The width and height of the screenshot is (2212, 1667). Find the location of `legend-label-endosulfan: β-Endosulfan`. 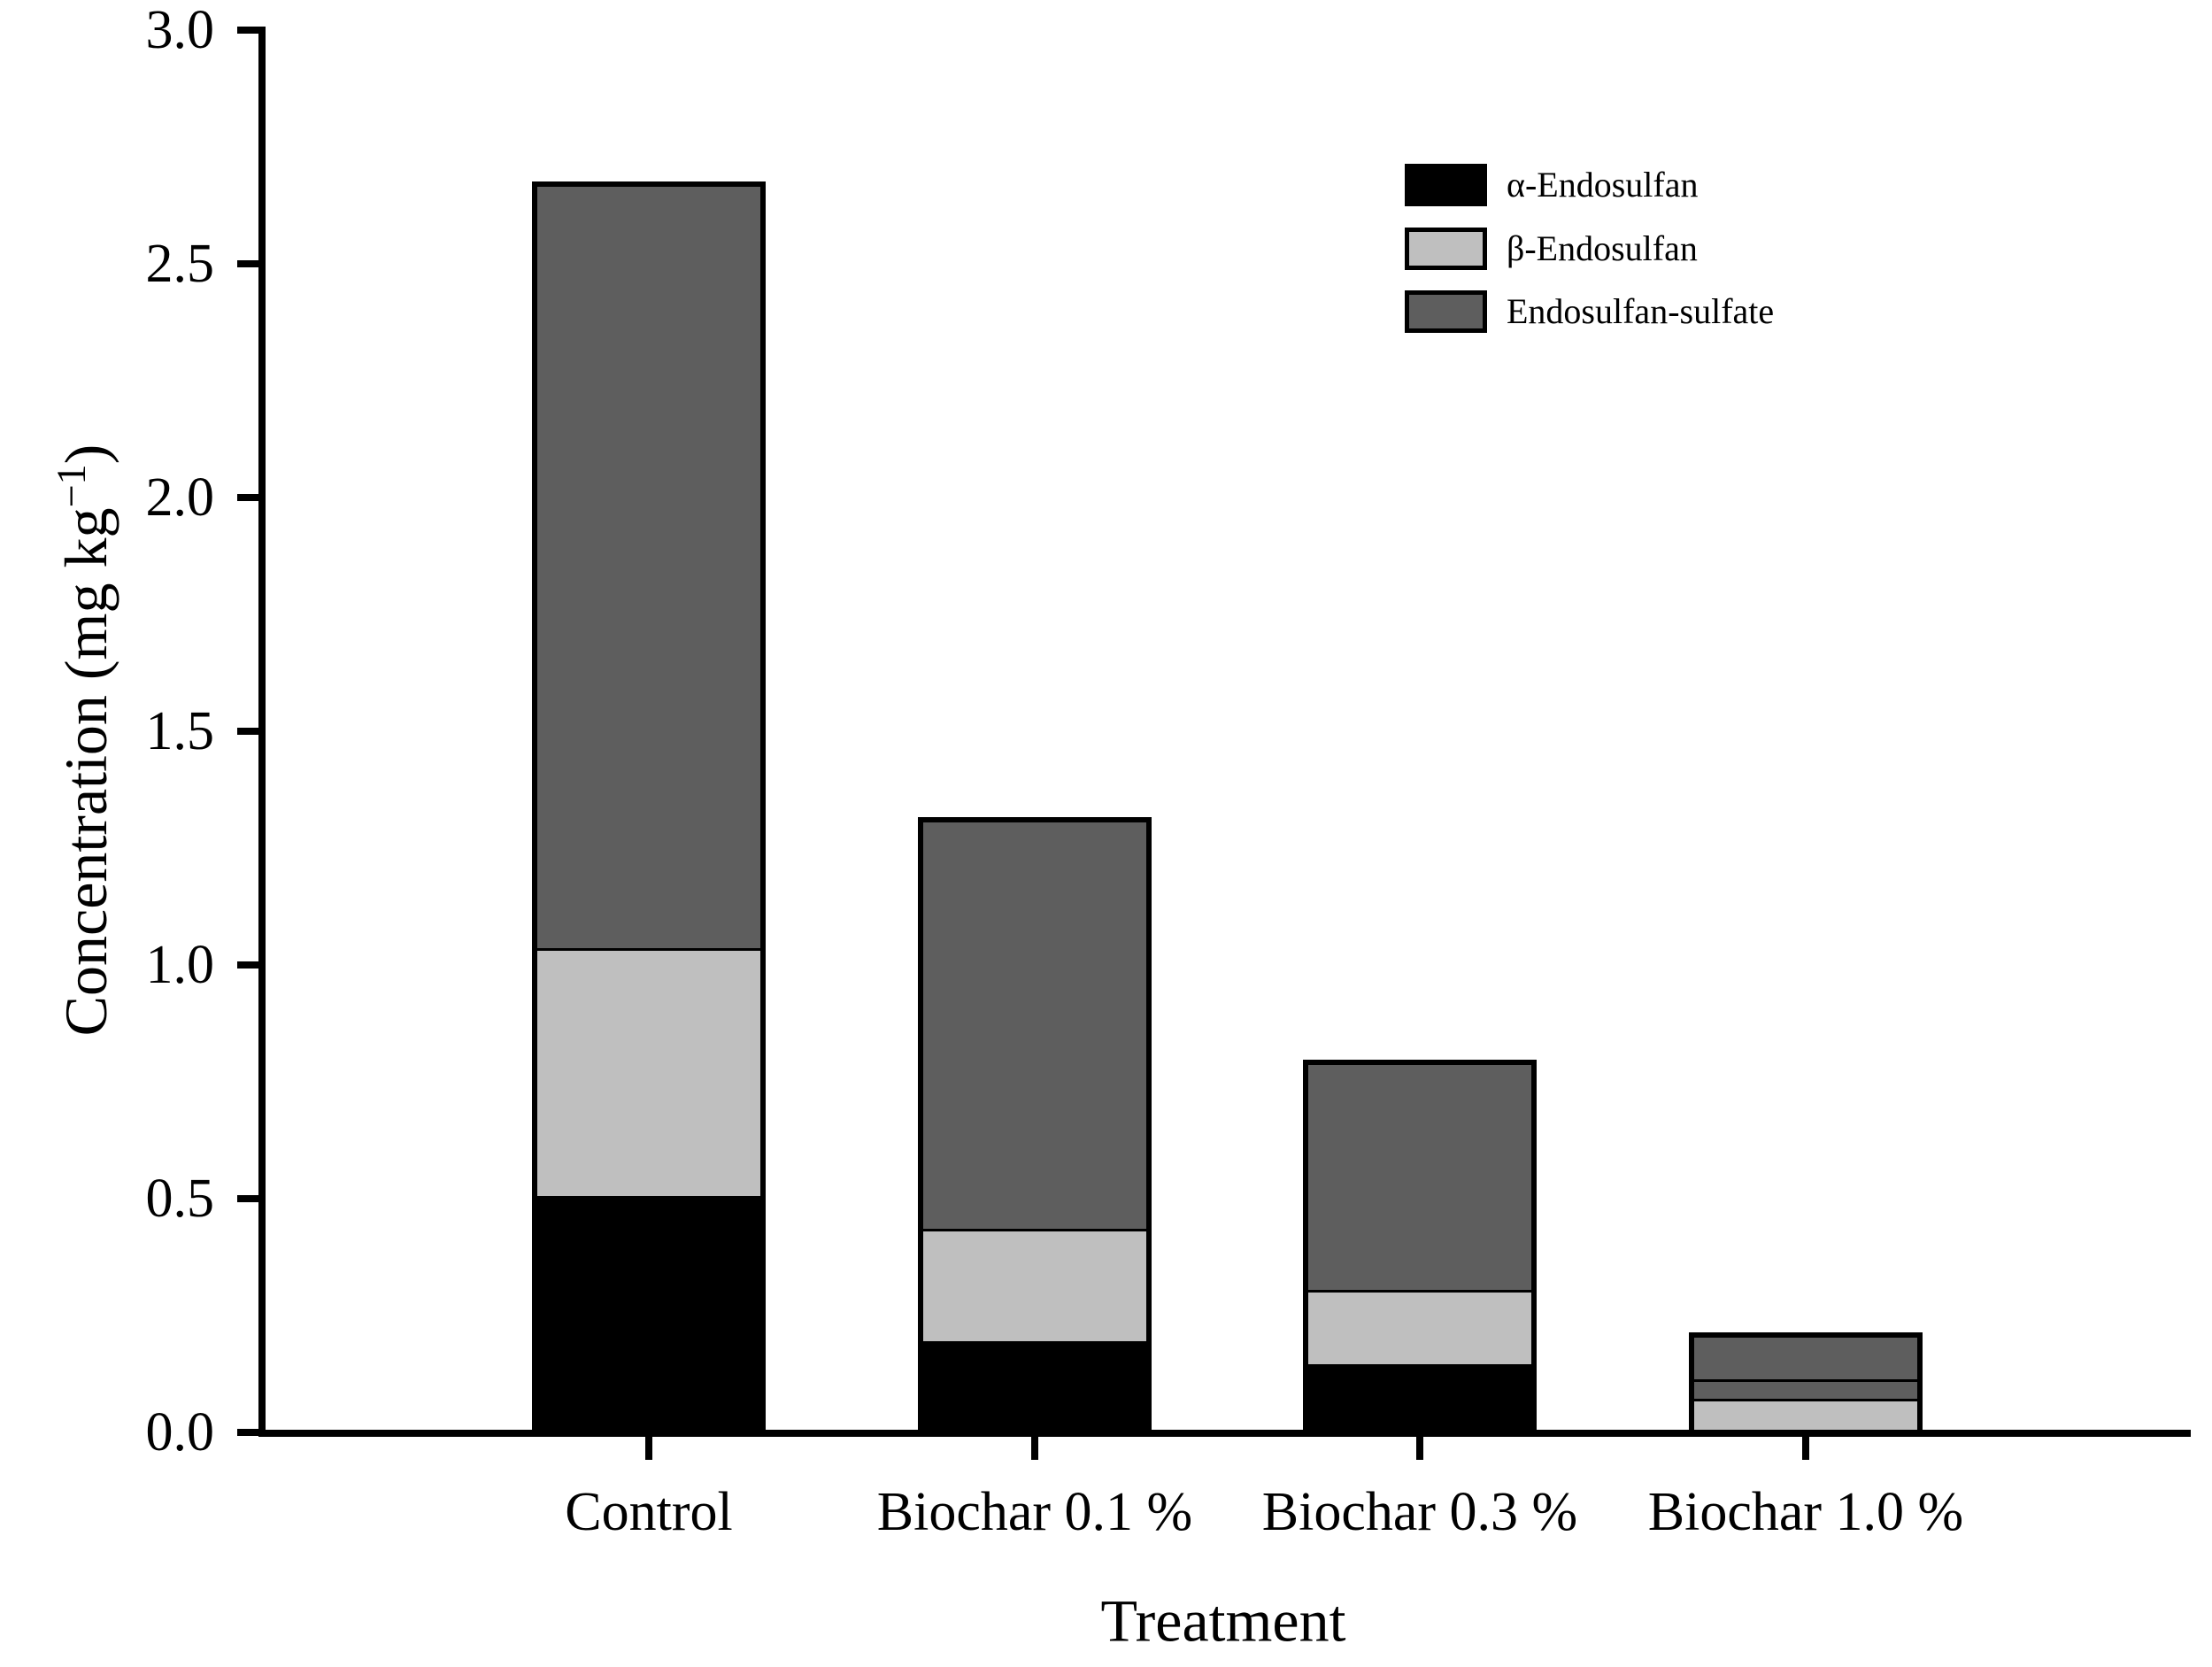

legend-label-endosulfan: β-Endosulfan is located at coordinates (1602, 248).